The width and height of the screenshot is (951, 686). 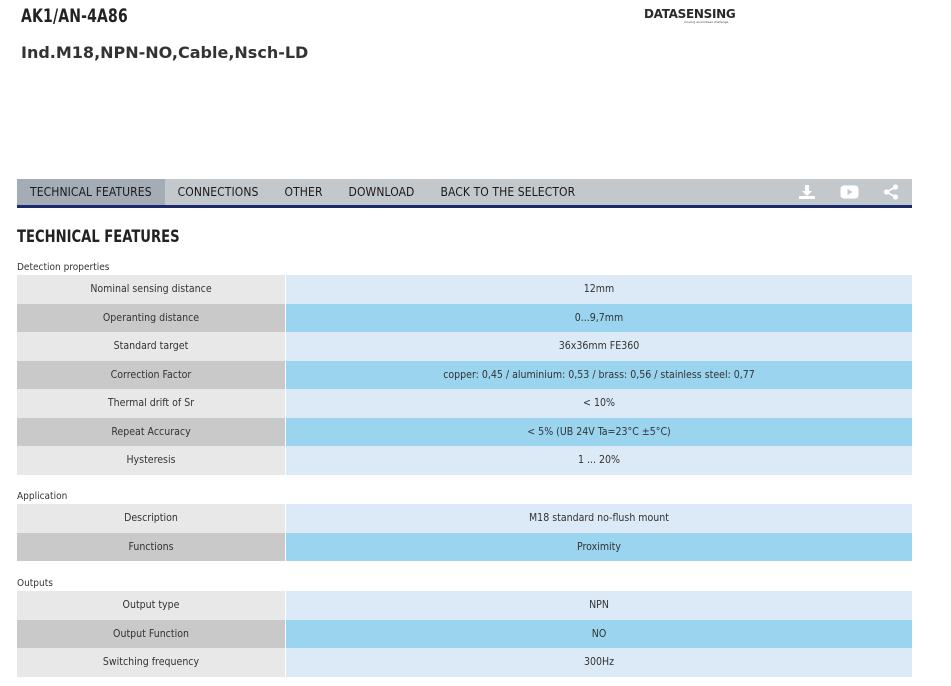 I want to click on tab-download: DOWNLOAD, so click(x=381, y=192).